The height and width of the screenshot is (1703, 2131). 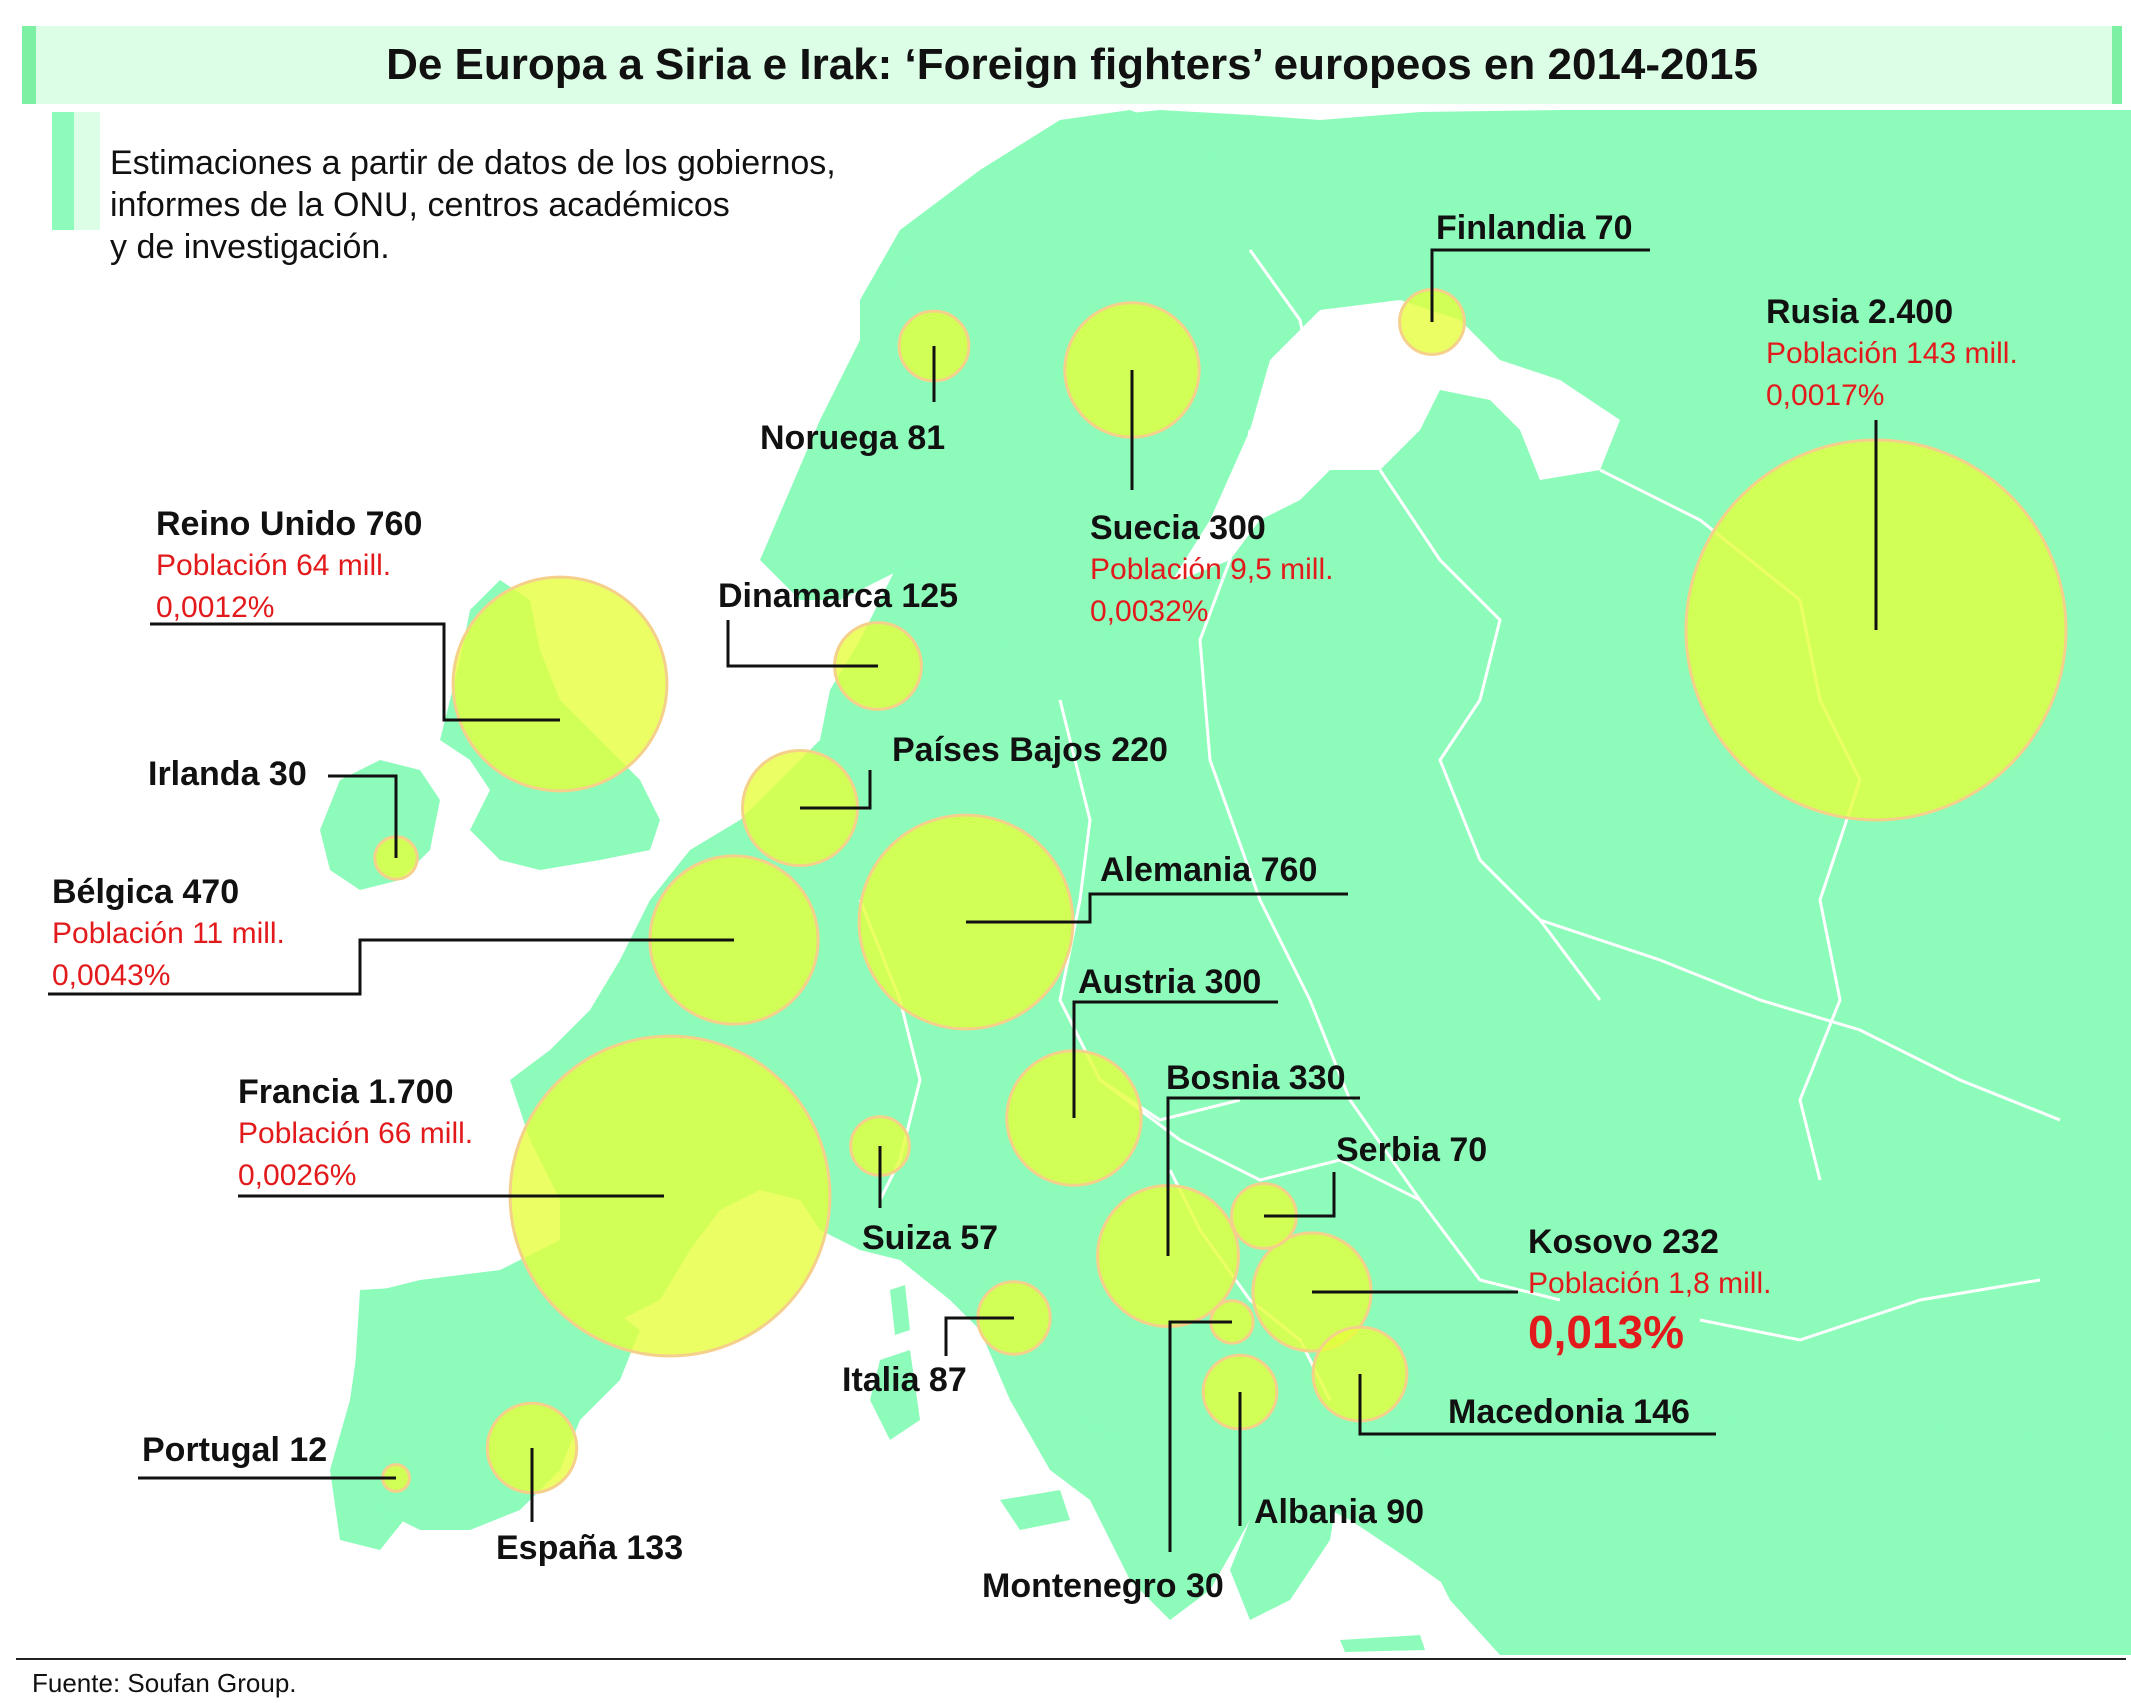 I want to click on leader-dinamarca, so click(x=802, y=644).